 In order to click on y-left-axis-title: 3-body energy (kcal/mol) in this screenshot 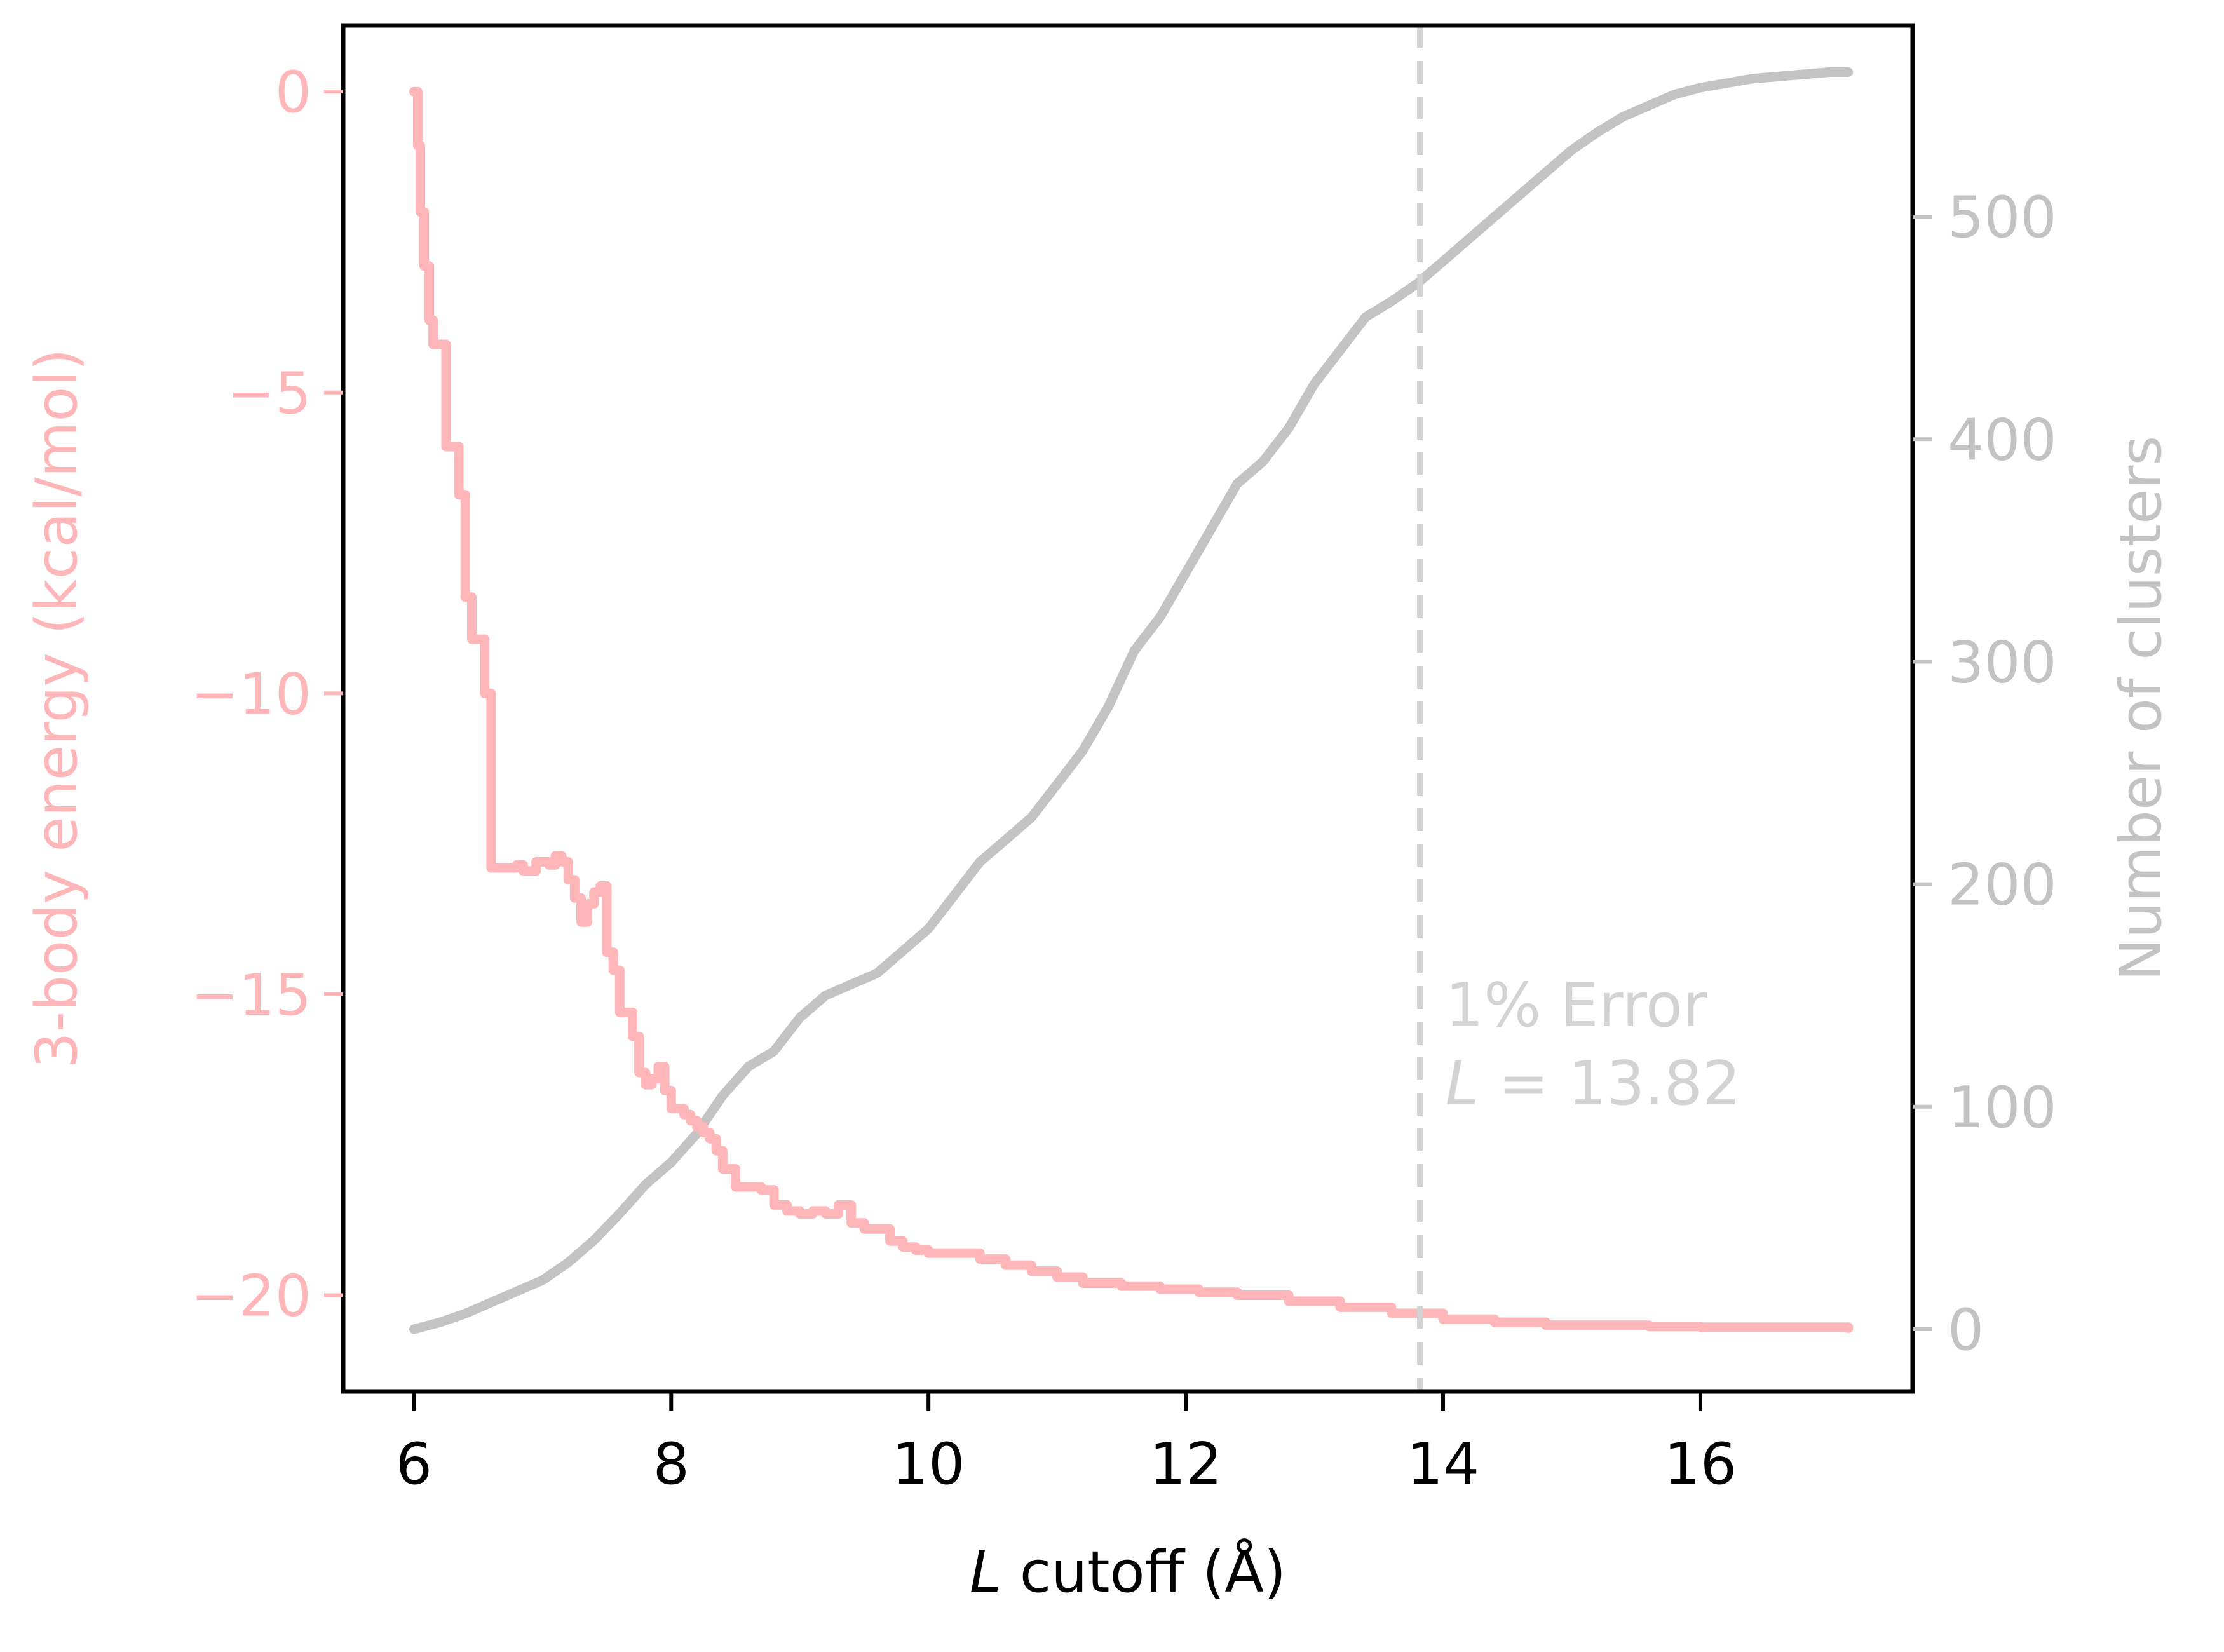, I will do `click(57, 708)`.